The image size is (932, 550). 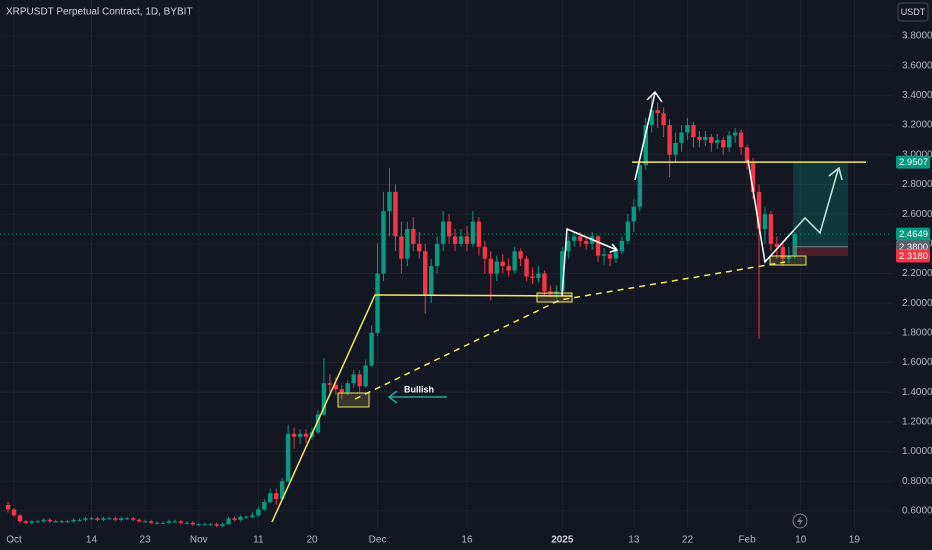 I want to click on x-tick-label: 19, so click(x=855, y=540).